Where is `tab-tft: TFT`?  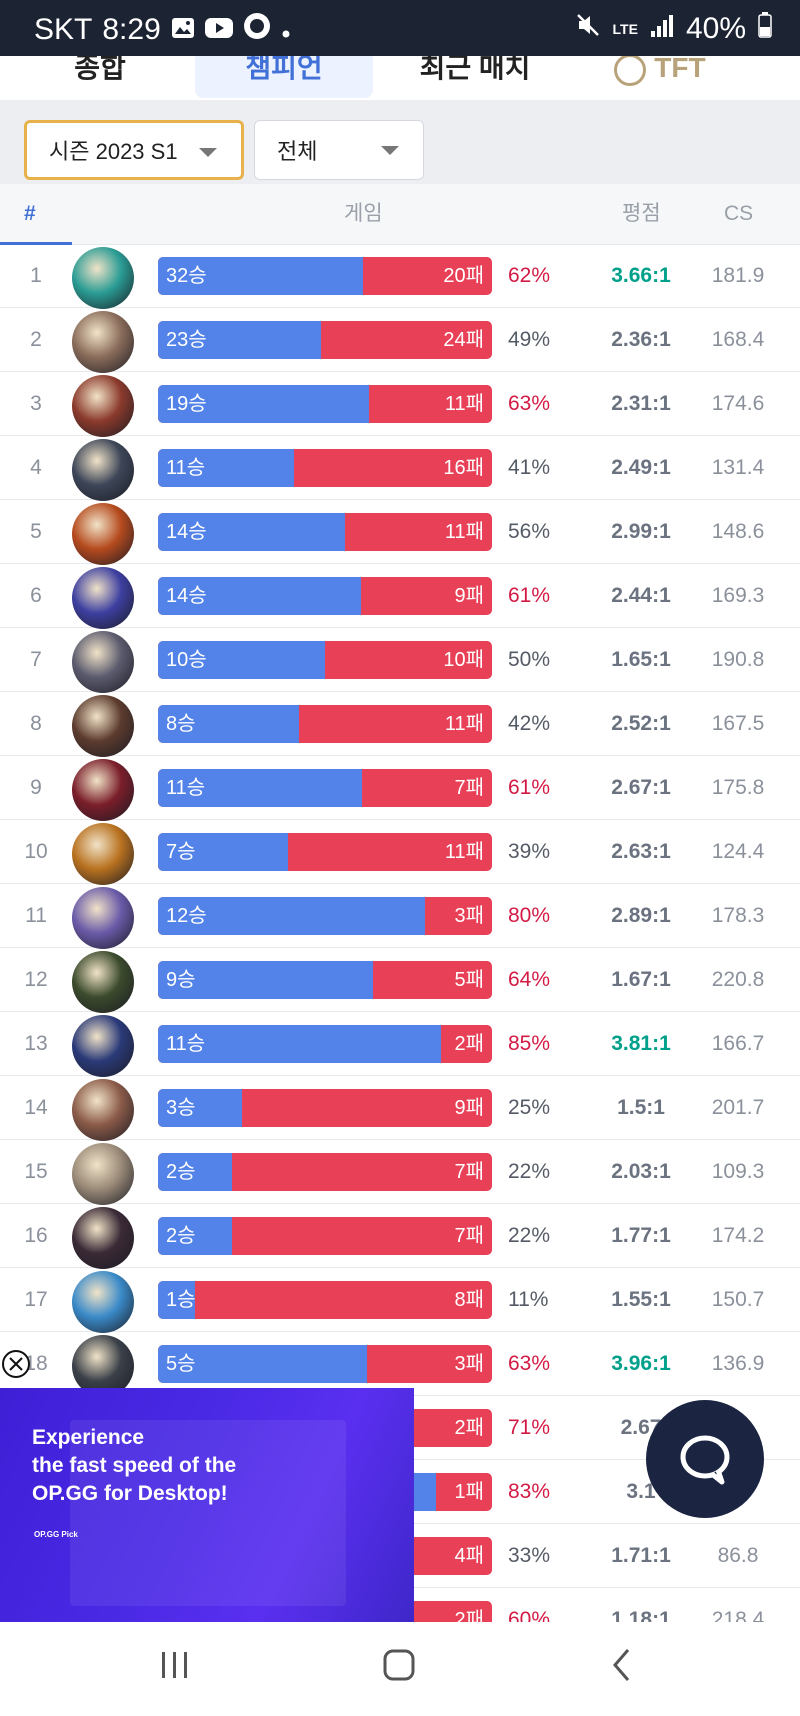
tab-tft: TFT is located at coordinates (660, 77).